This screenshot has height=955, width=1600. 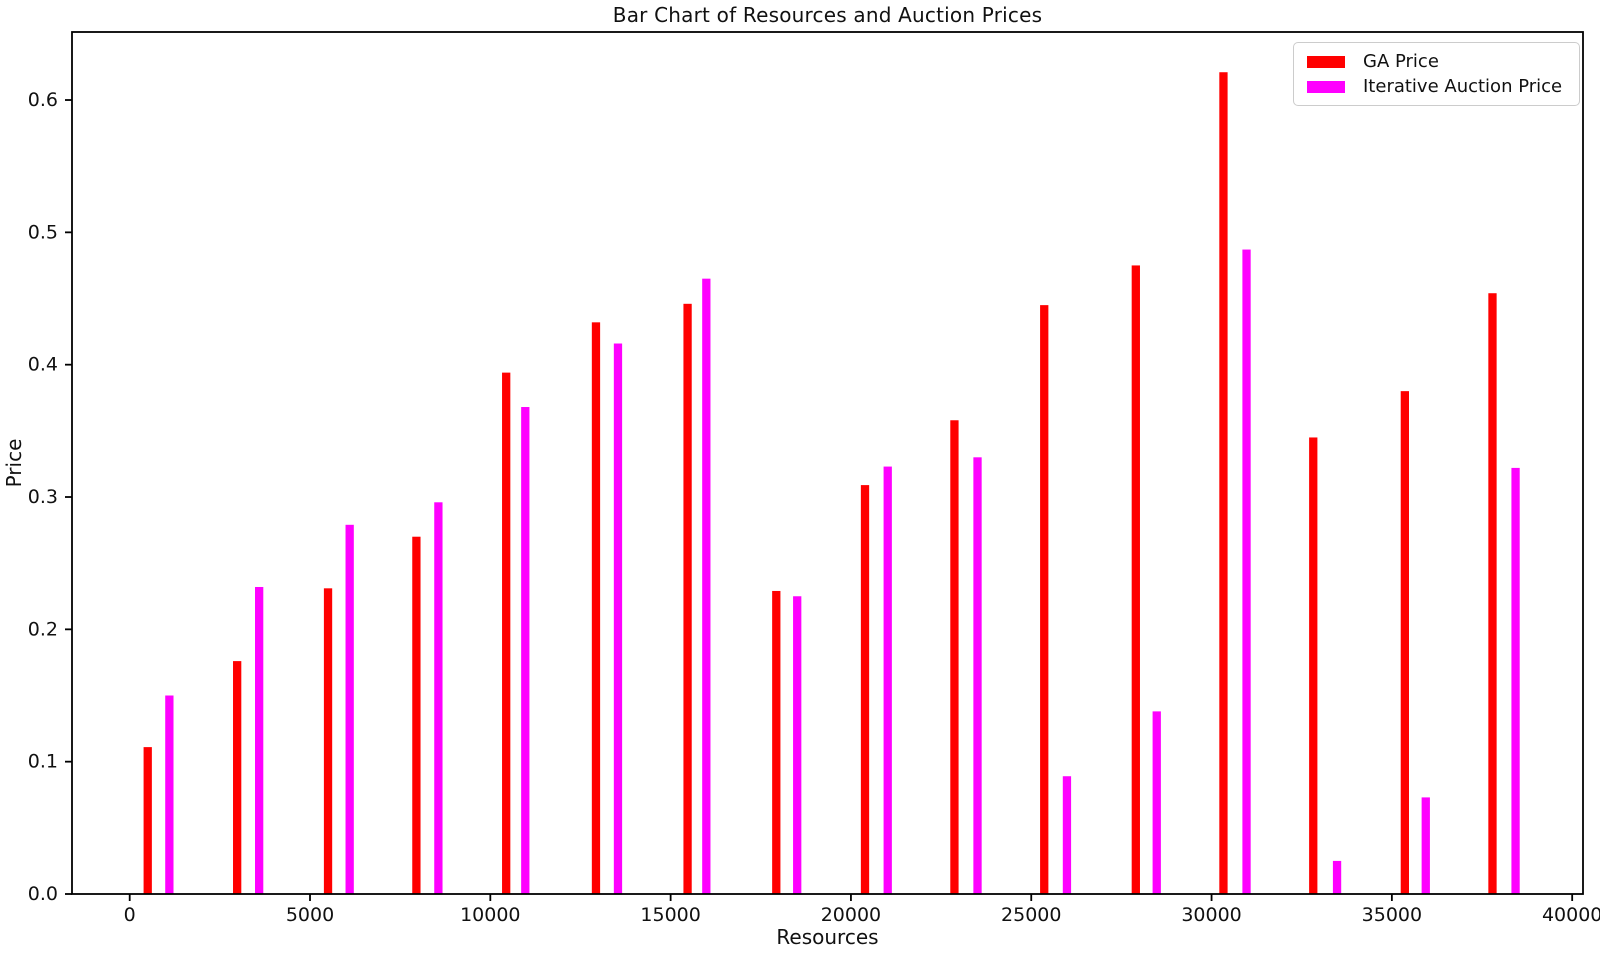 I want to click on y-tick-label: 0.4, so click(x=43, y=365).